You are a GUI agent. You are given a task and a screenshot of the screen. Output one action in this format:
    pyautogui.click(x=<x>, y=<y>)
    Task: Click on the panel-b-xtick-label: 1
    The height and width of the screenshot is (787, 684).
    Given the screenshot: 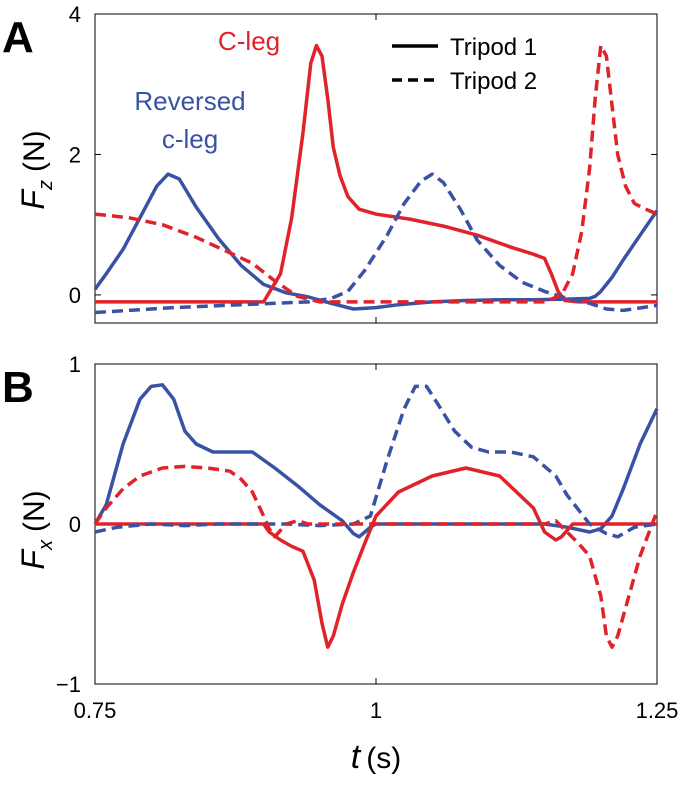 What is the action you would take?
    pyautogui.click(x=376, y=710)
    